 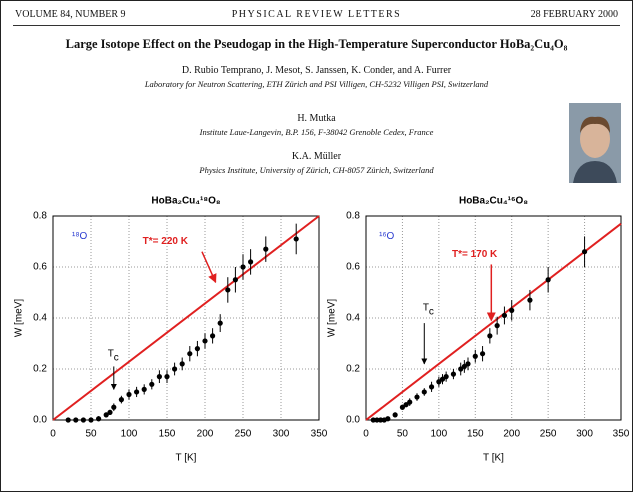 What do you see at coordinates (80, 236) in the screenshot?
I see `isotope-label: ¹⁸O` at bounding box center [80, 236].